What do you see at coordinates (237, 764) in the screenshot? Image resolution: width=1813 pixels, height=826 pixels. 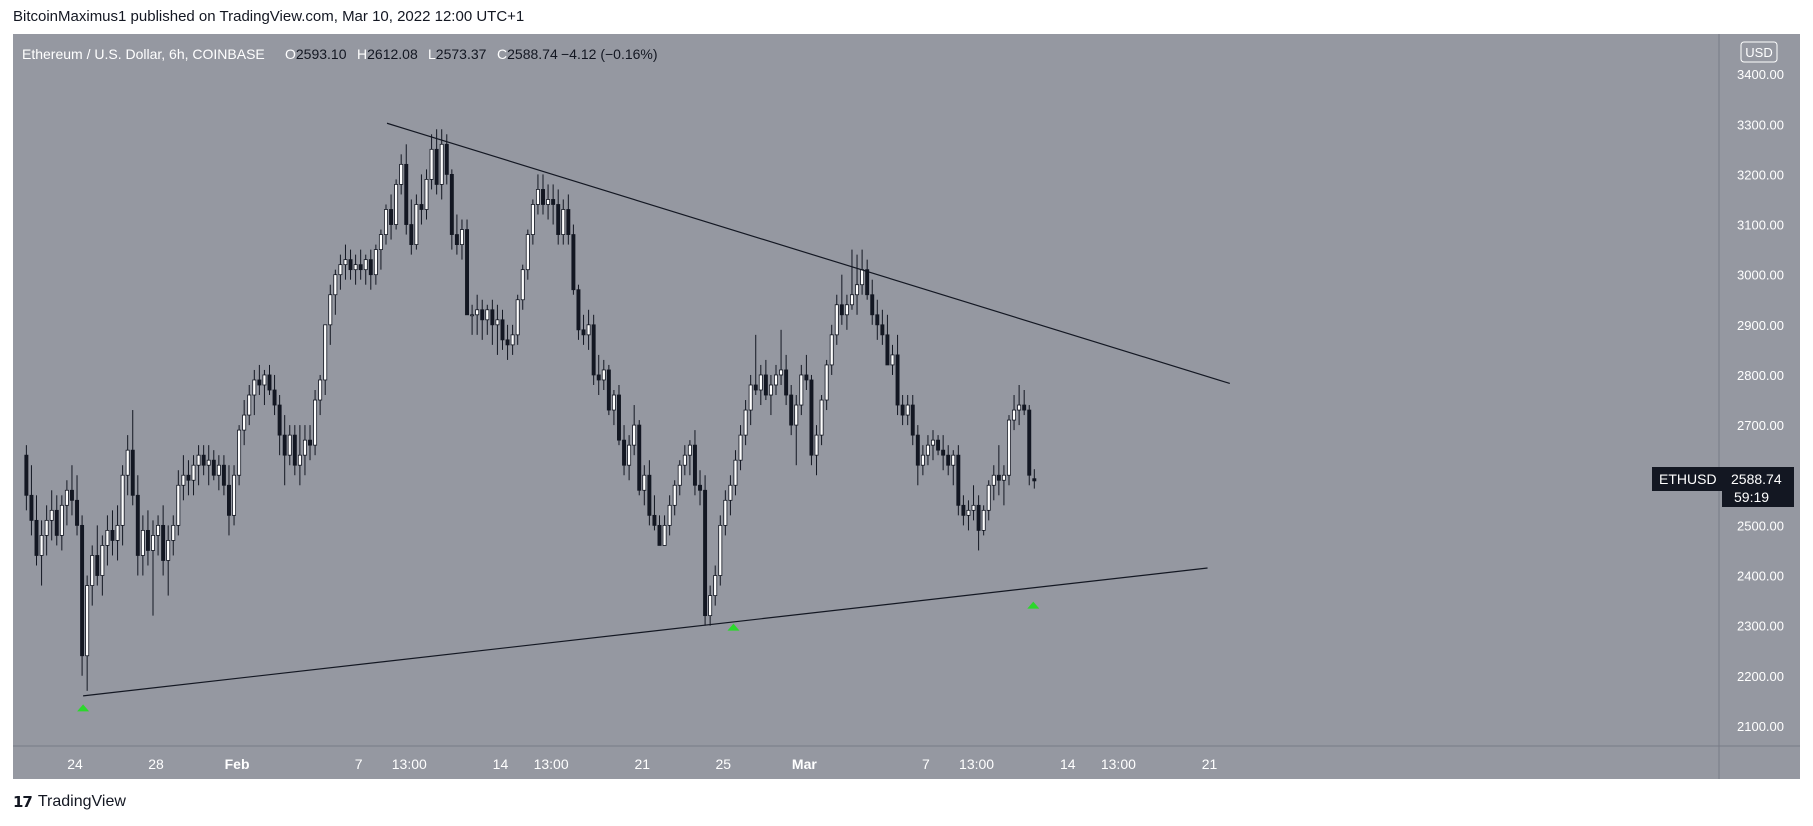 I see `x-tick-label: Feb` at bounding box center [237, 764].